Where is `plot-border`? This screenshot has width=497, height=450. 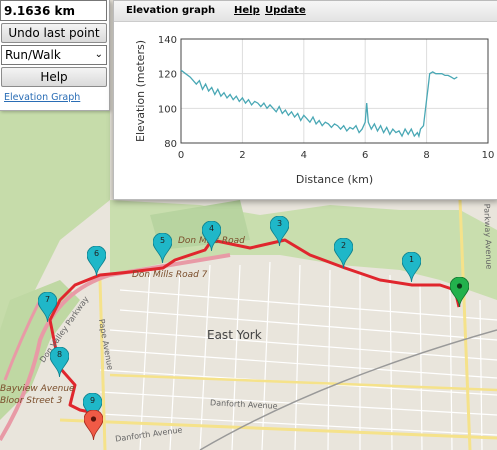
plot-border is located at coordinates (334, 91).